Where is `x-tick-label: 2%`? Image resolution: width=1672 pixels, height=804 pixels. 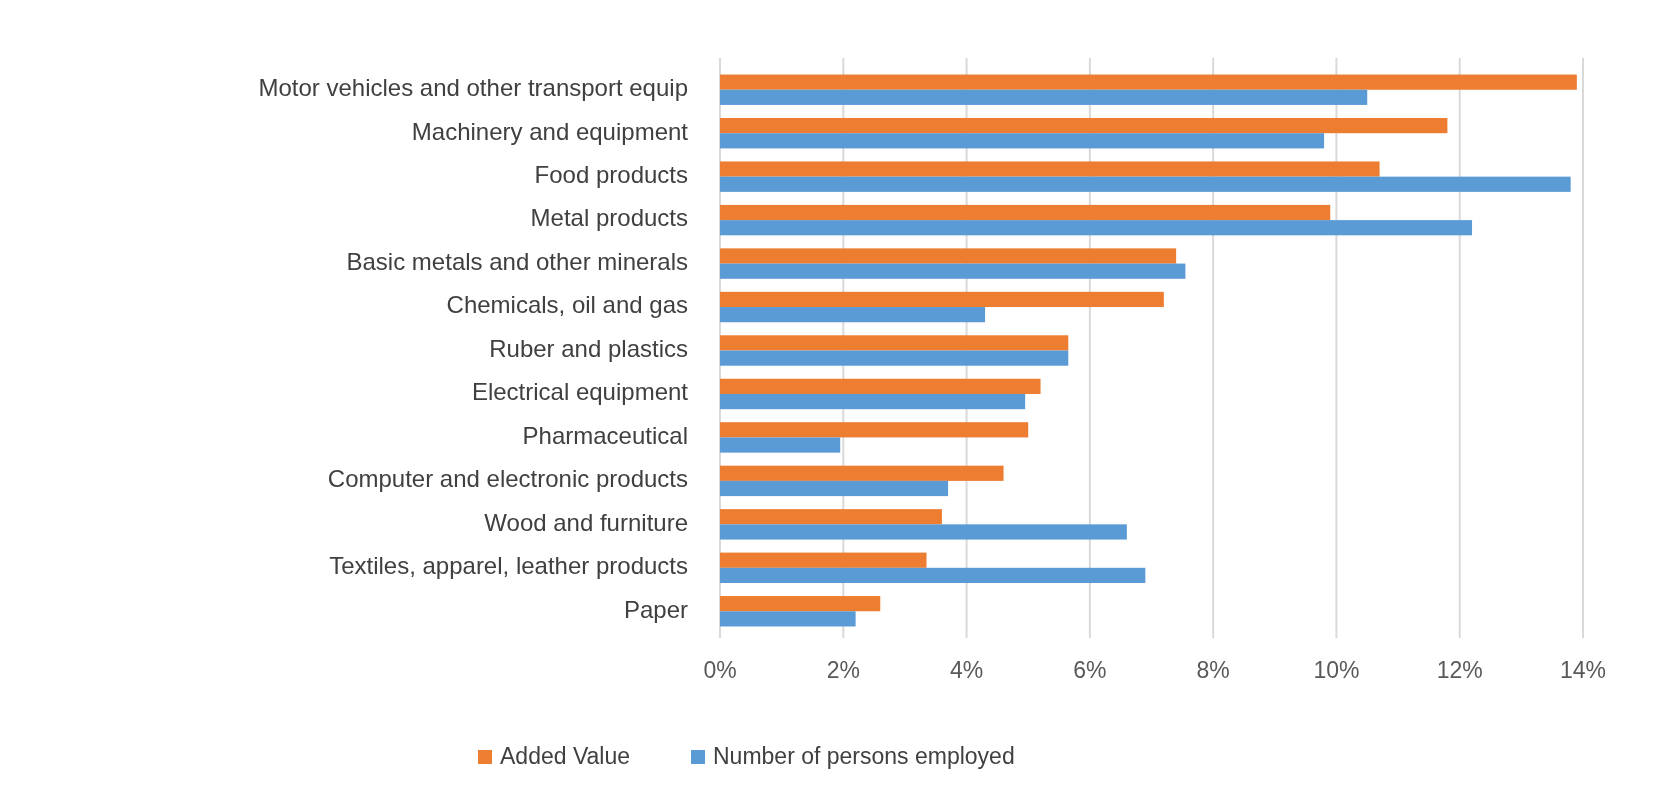 x-tick-label: 2% is located at coordinates (843, 670).